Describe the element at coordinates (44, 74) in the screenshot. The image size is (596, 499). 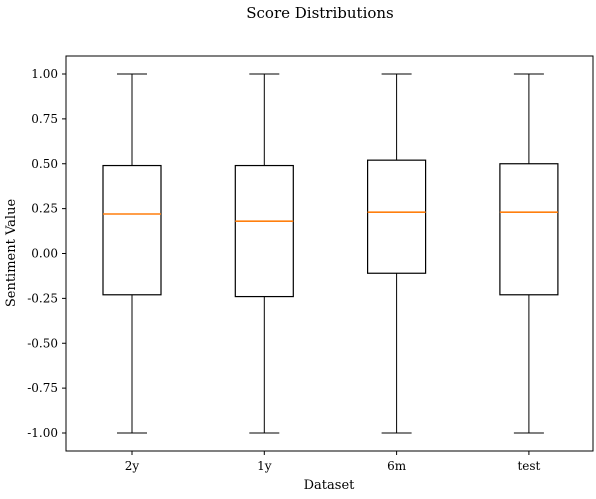
I see `y-tick-label: 1.00` at that location.